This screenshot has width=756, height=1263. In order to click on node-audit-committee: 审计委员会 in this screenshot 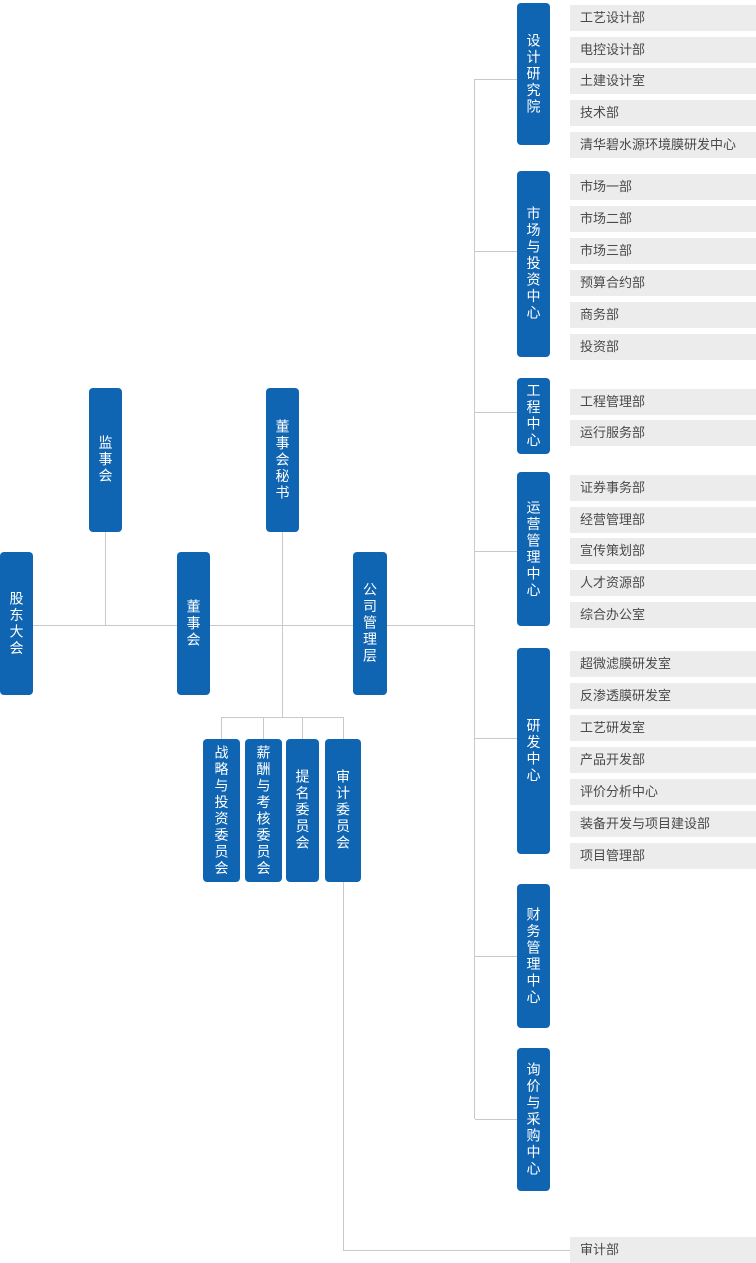, I will do `click(343, 810)`.